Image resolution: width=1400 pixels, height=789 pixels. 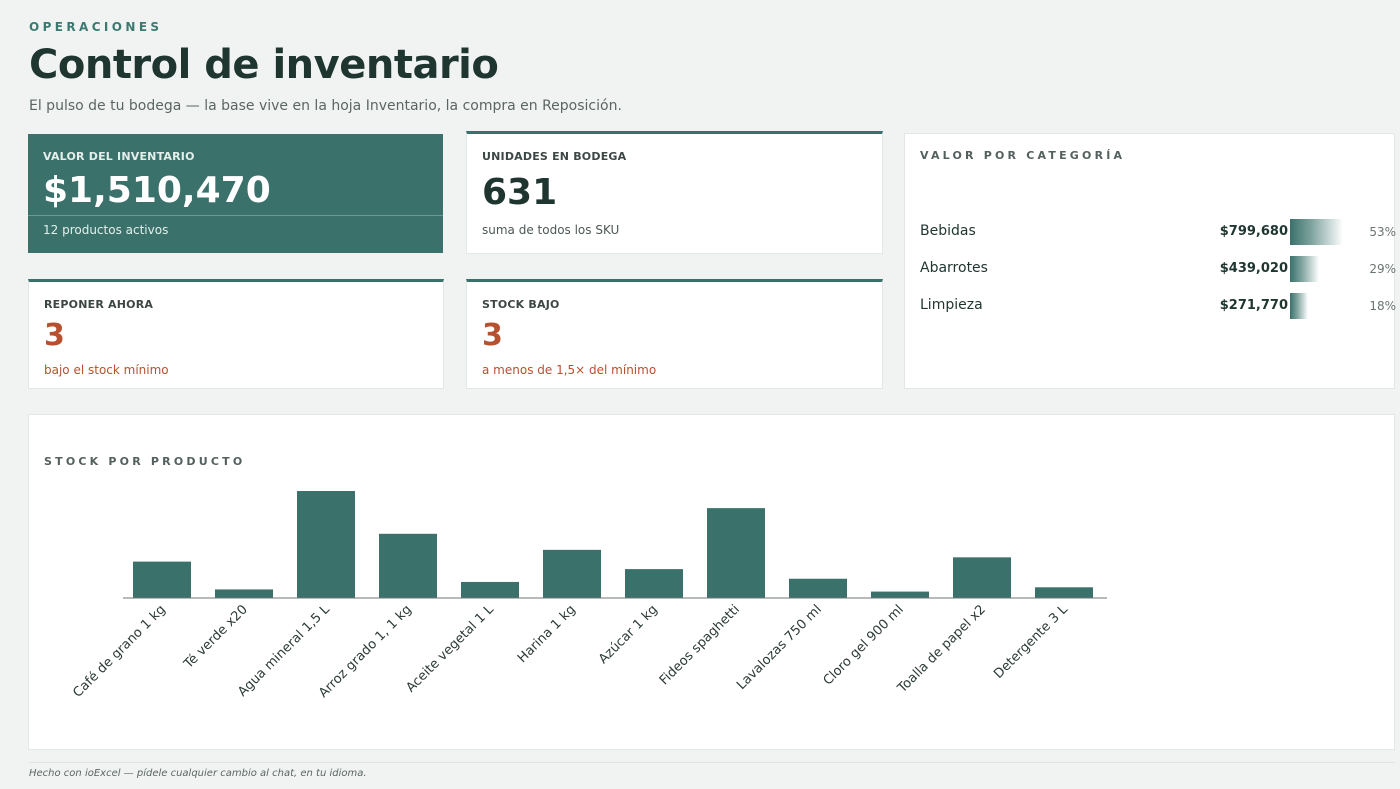 I want to click on category-name: Limpieza, so click(x=951, y=305).